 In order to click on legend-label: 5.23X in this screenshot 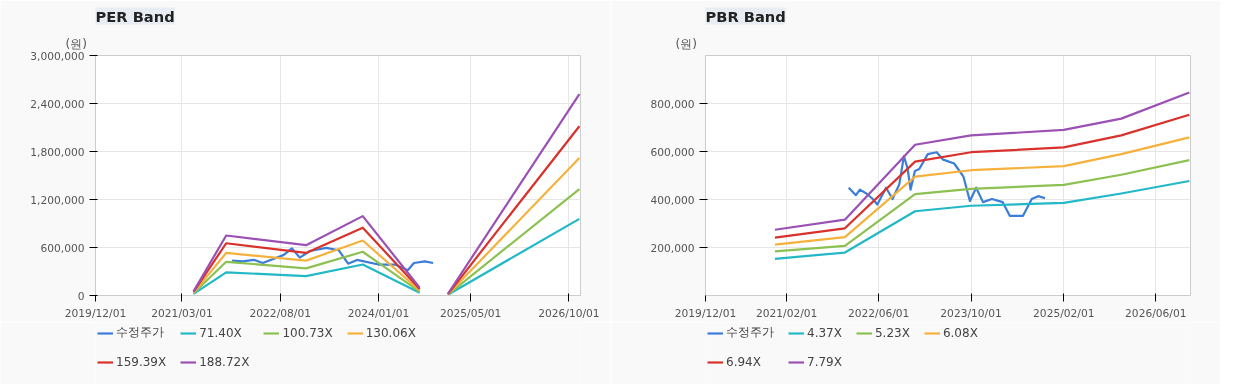, I will do `click(892, 332)`.